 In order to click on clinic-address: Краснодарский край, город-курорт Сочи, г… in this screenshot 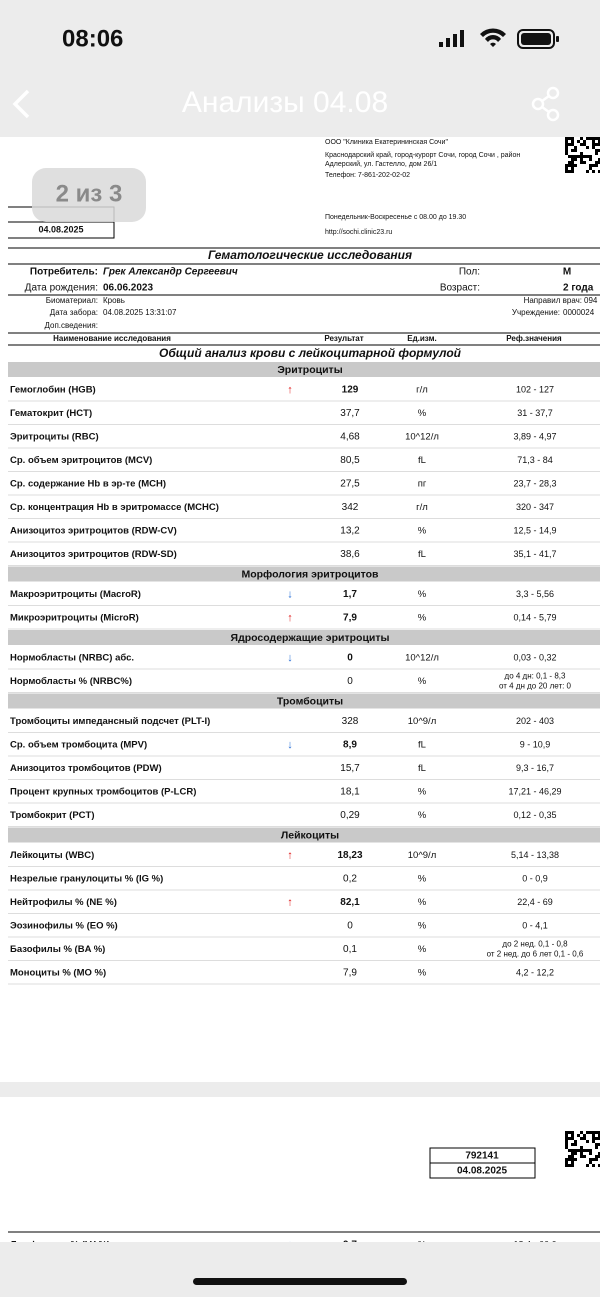, I will do `click(422, 155)`.